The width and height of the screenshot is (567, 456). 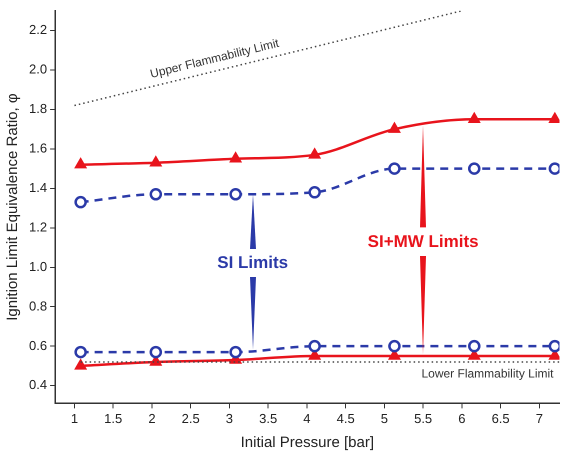 What do you see at coordinates (307, 418) in the screenshot?
I see `x-tick-label: 4` at bounding box center [307, 418].